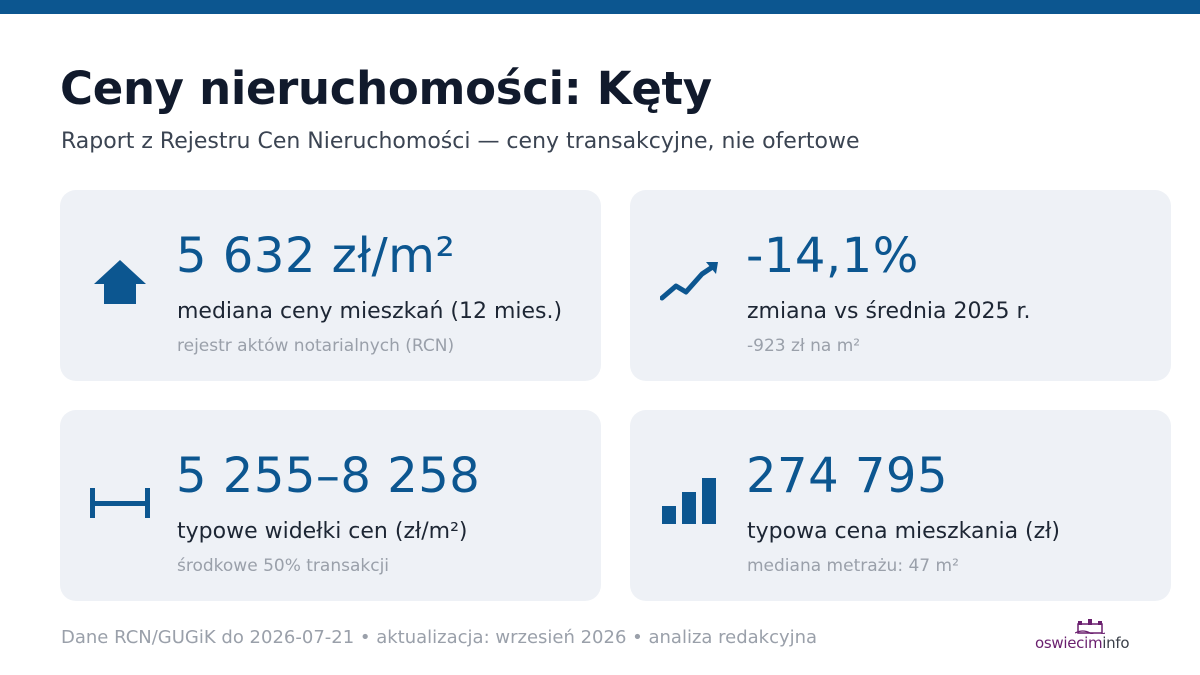 The image size is (1200, 675). I want to click on stat-value: 5 632 zł/m², so click(316, 256).